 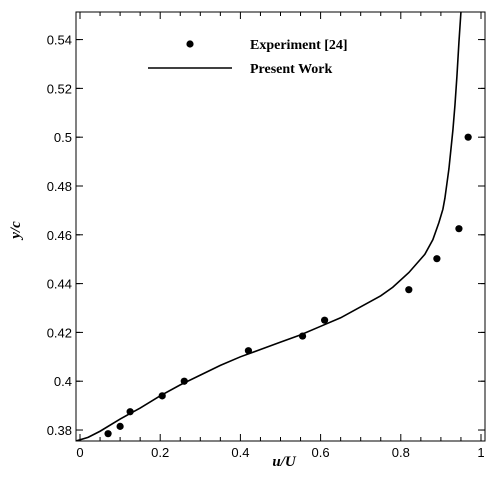 What do you see at coordinates (59, 430) in the screenshot?
I see `y-tick-label: 0.38` at bounding box center [59, 430].